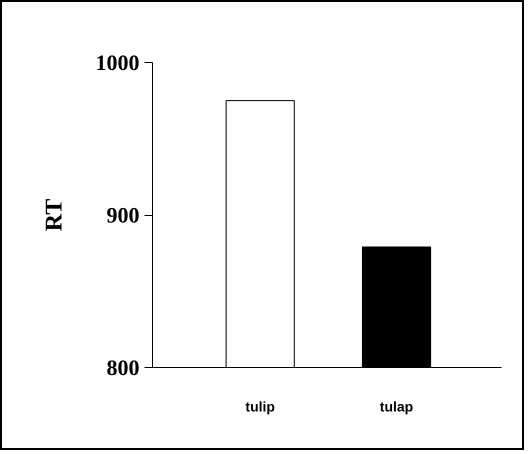 Image resolution: width=528 pixels, height=454 pixels. What do you see at coordinates (123, 215) in the screenshot?
I see `y-tick-label: 900` at bounding box center [123, 215].